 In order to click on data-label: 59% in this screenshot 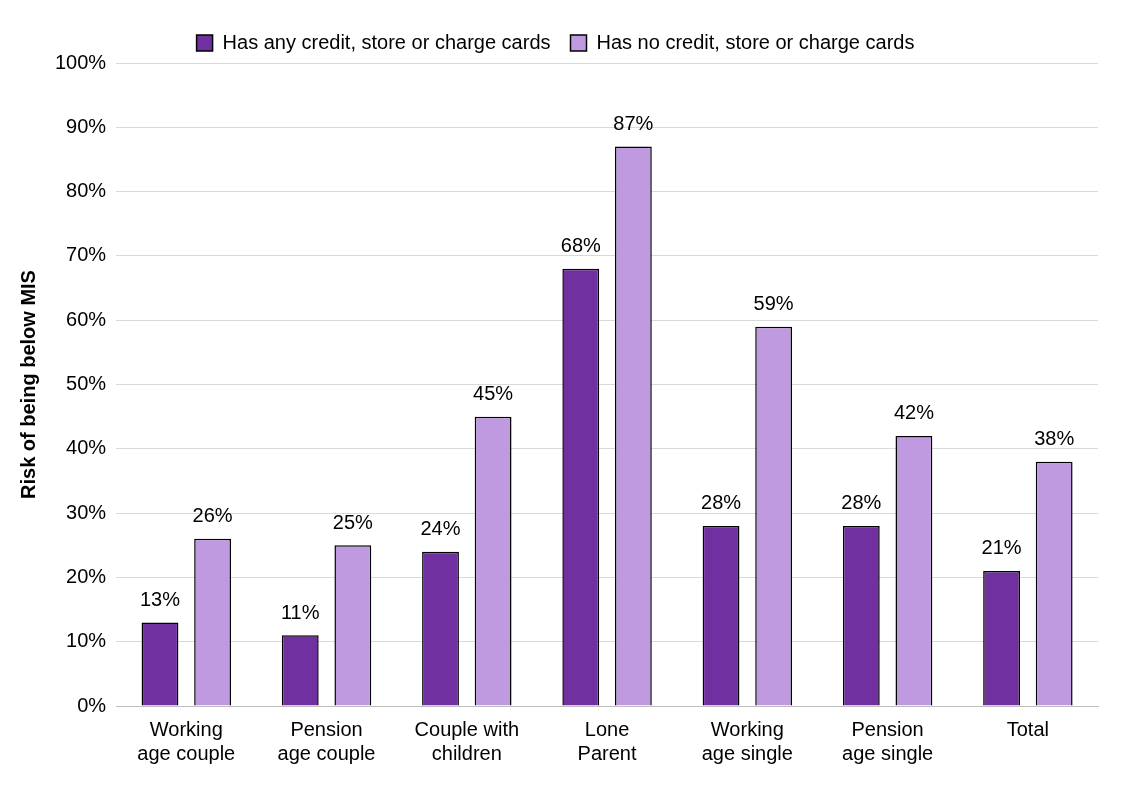, I will do `click(773, 303)`.